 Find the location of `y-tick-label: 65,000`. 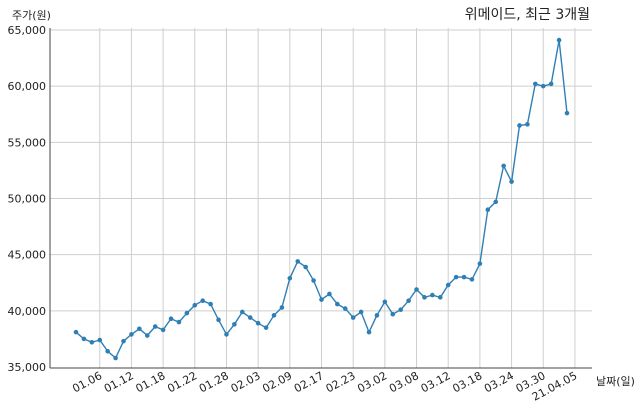

y-tick-label: 65,000 is located at coordinates (27, 30).